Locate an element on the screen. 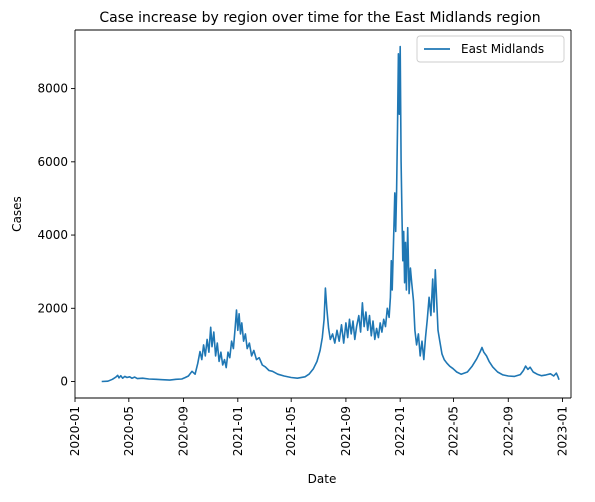  y-tick-label: 6000 is located at coordinates (52, 162).